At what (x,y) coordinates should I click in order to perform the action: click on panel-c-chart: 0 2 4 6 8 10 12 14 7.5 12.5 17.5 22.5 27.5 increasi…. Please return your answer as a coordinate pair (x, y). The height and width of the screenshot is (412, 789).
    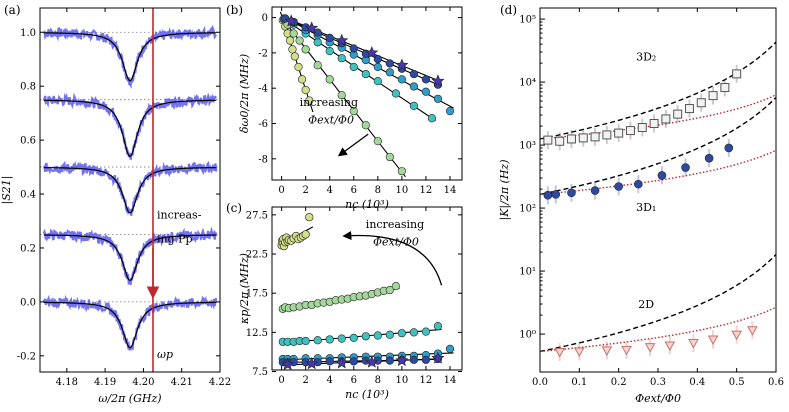
    Looking at the image, I should click on (350, 303).